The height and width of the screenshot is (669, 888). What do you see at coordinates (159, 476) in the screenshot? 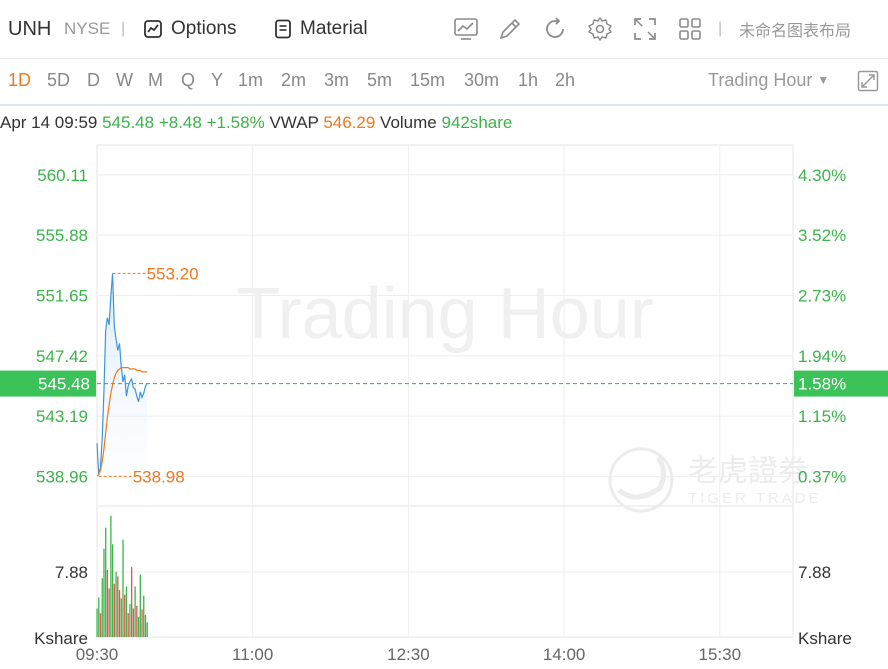
I see `low-marker-label: 538.98` at bounding box center [159, 476].